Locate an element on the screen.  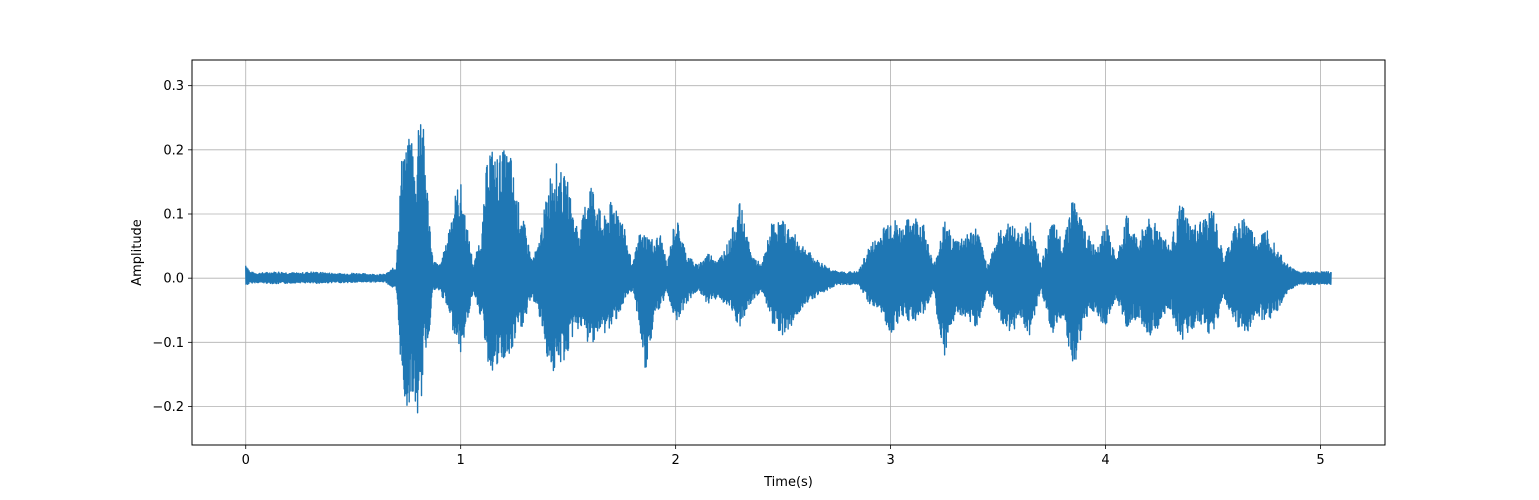
x-tick-label: 1 is located at coordinates (461, 460).